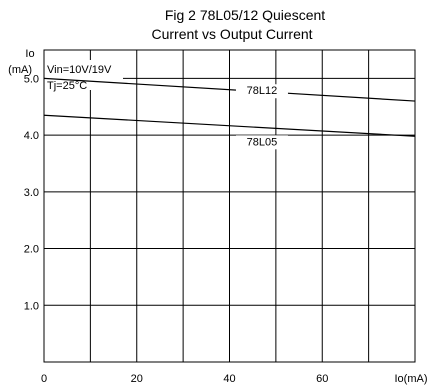  Describe the element at coordinates (31, 136) in the screenshot. I see `y-tick-label: 4.0` at that location.